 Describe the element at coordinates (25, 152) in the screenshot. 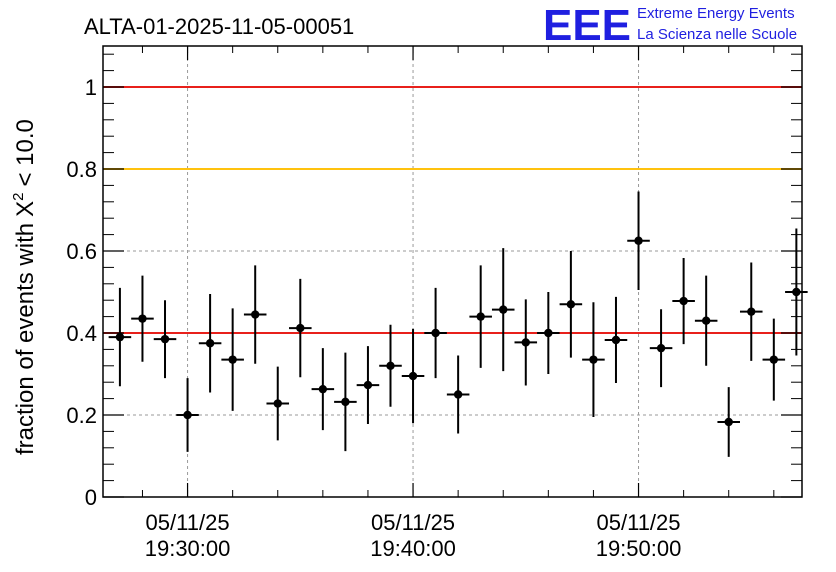

I see `y-axis-label-suffix: < 10.0` at that location.